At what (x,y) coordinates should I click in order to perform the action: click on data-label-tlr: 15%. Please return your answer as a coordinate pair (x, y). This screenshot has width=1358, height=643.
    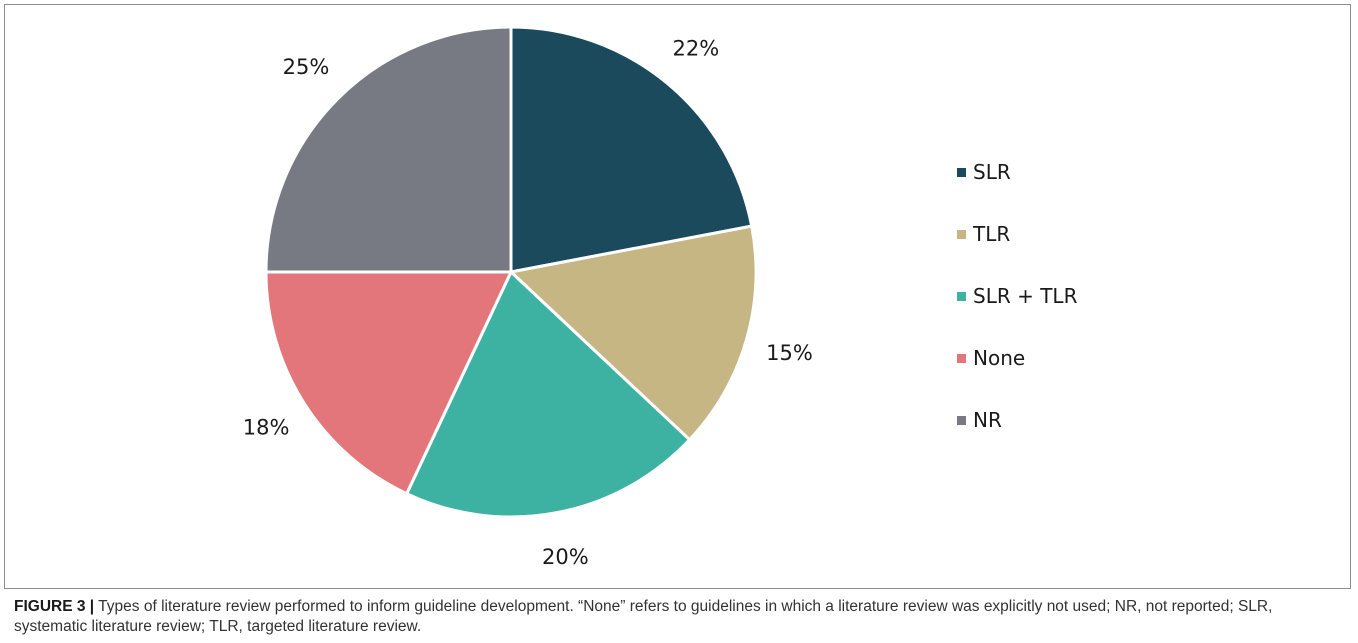
    Looking at the image, I should click on (789, 353).